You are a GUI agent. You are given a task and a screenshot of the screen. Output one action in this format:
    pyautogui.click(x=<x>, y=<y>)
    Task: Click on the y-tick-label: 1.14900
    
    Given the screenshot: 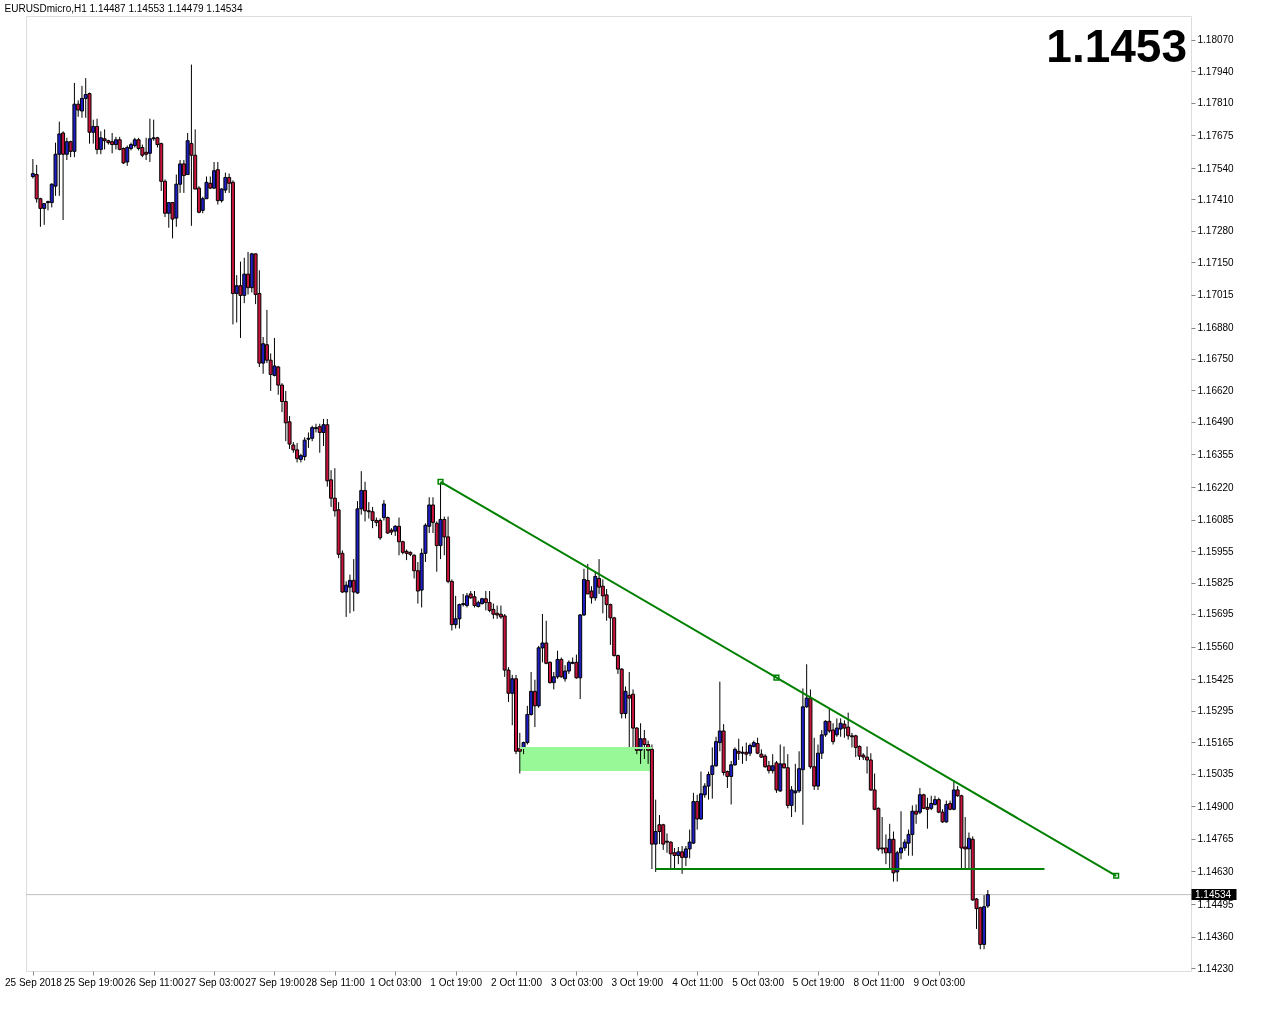 What is the action you would take?
    pyautogui.click(x=1216, y=806)
    